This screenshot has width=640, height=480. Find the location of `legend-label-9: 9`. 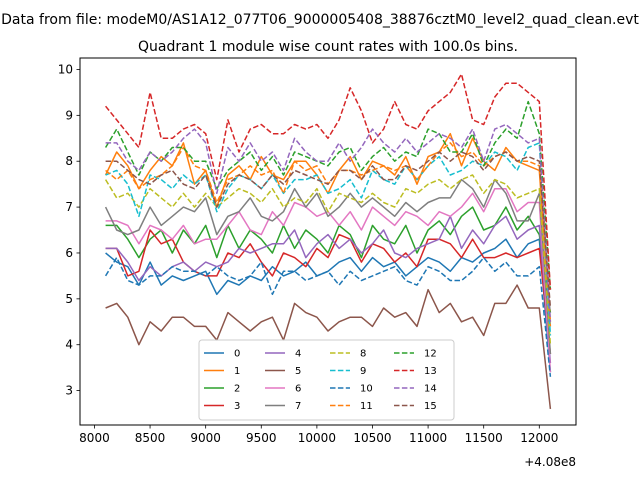

legend-label-9: 9 is located at coordinates (363, 371).